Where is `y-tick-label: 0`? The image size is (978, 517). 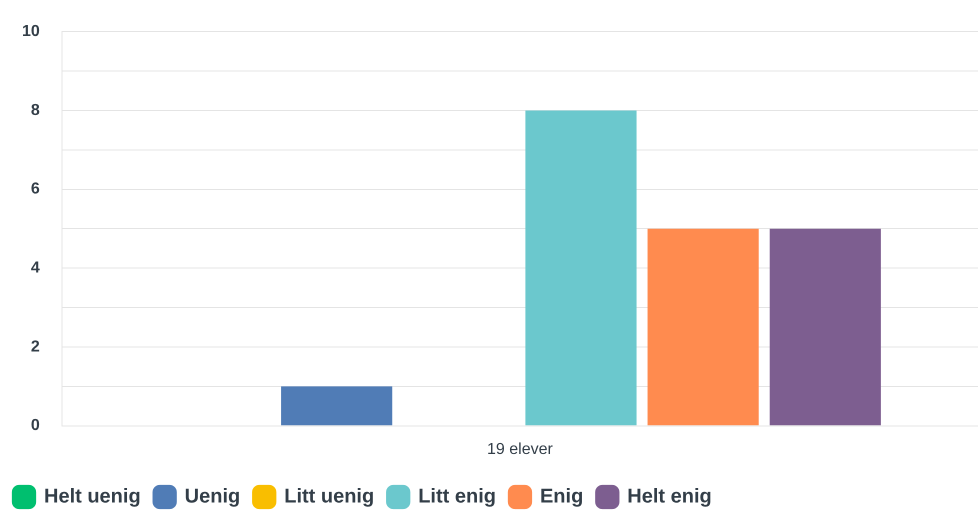
y-tick-label: 0 is located at coordinates (35, 425).